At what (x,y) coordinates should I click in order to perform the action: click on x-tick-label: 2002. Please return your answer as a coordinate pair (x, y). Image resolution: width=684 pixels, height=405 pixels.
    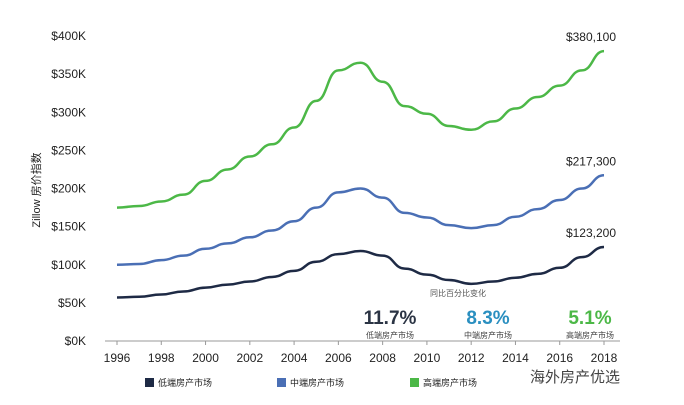
    Looking at the image, I should click on (249, 358).